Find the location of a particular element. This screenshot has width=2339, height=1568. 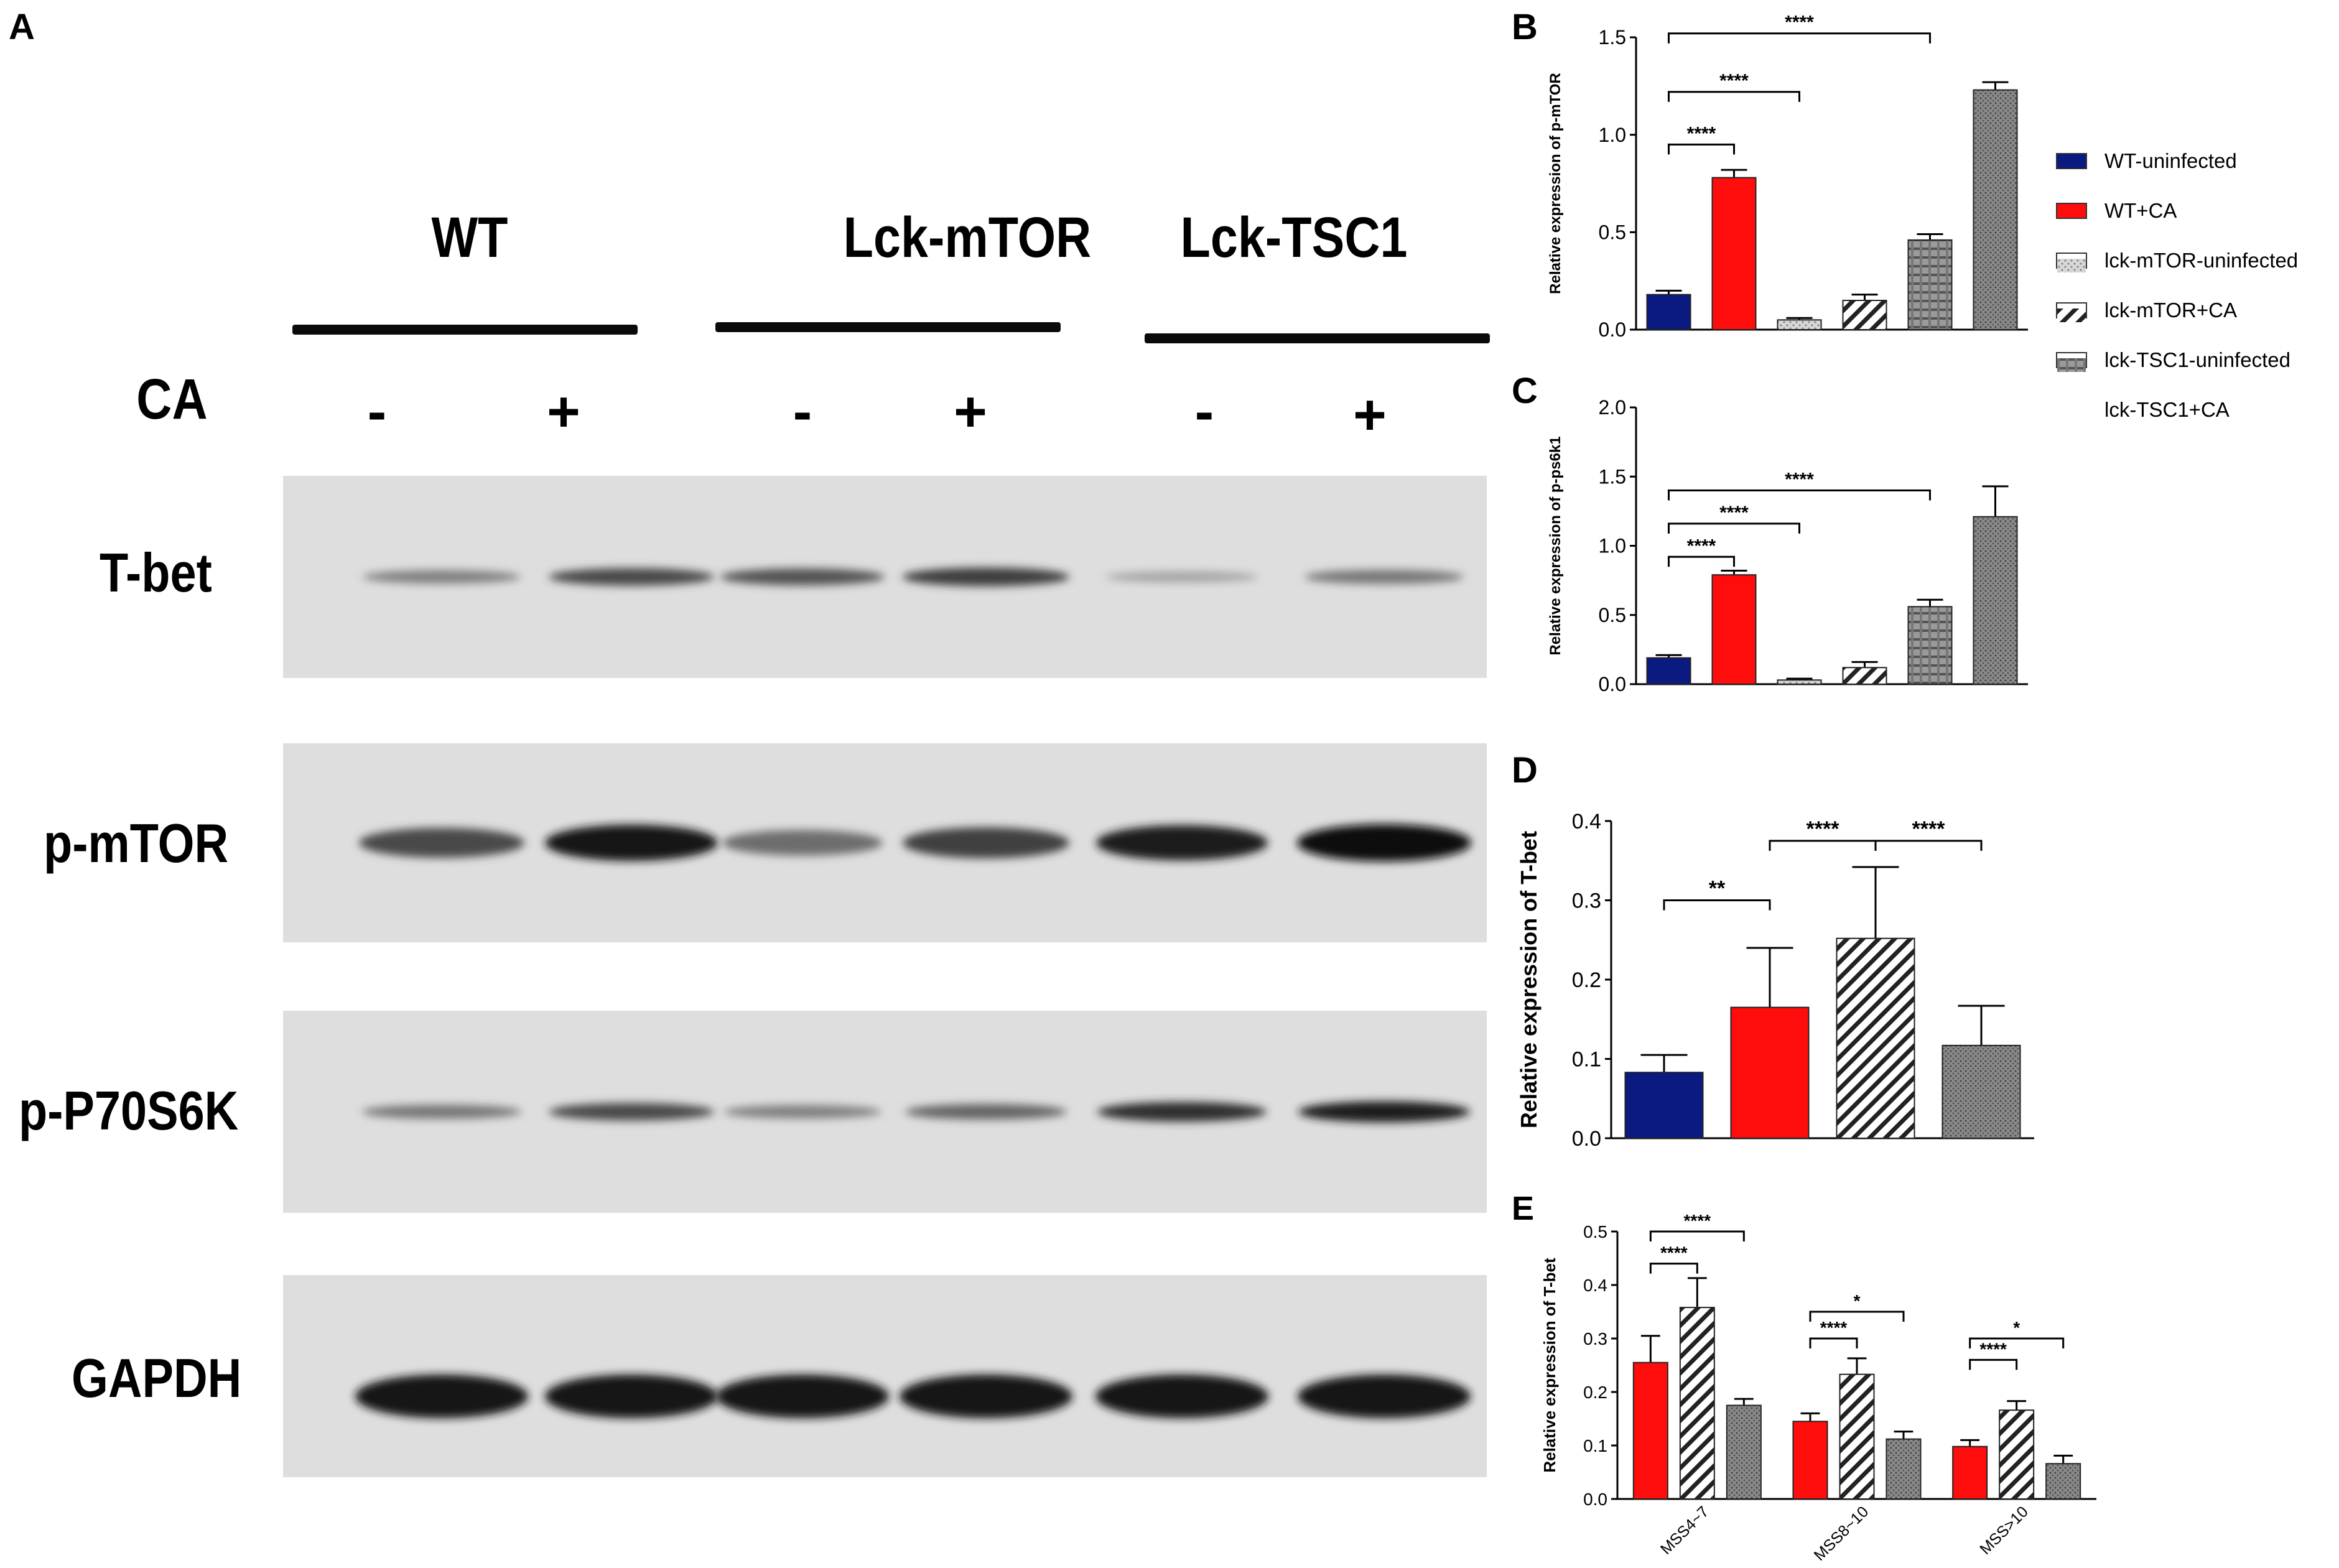

blot-strip-gapdh is located at coordinates (885, 1376).